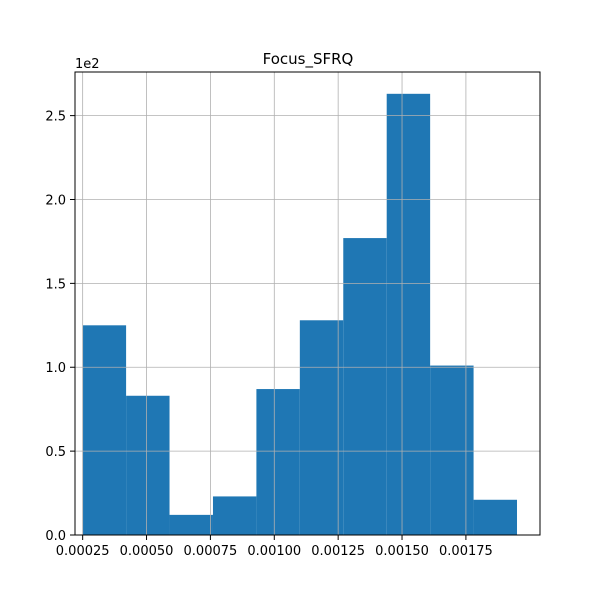 This screenshot has height=600, width=600. Describe the element at coordinates (308, 59) in the screenshot. I see `chart-title: Focus_SFRQ` at that location.